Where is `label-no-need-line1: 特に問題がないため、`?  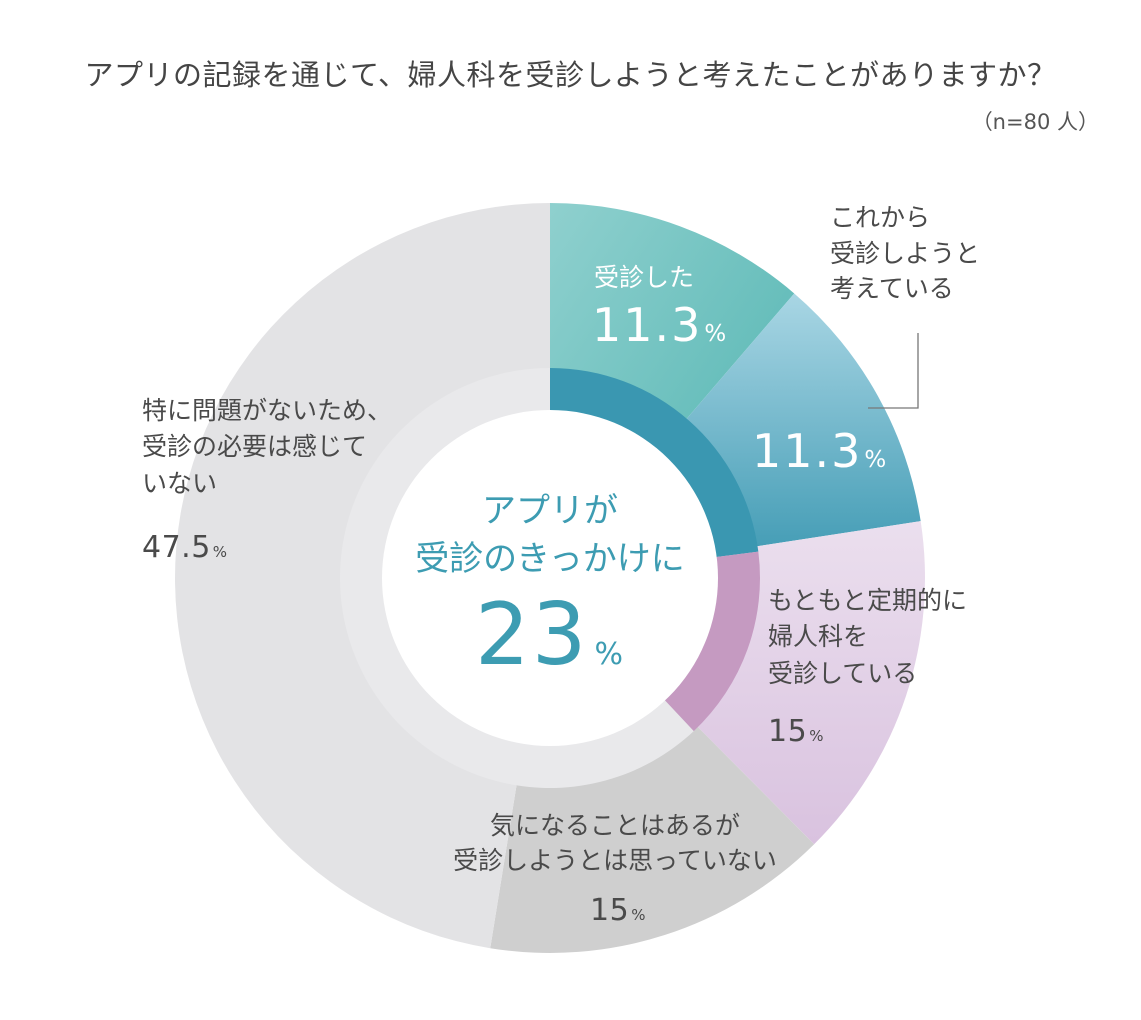
label-no-need-line1: 特に問題がないため、 is located at coordinates (267, 410).